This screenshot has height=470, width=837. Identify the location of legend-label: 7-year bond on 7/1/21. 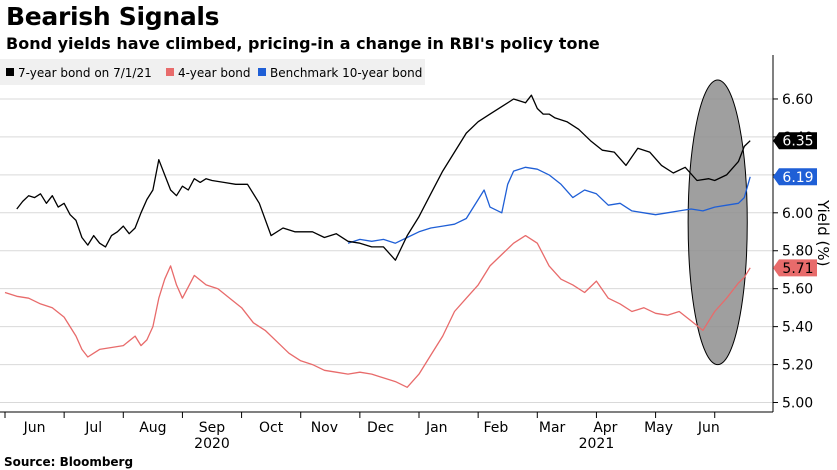
(85, 73).